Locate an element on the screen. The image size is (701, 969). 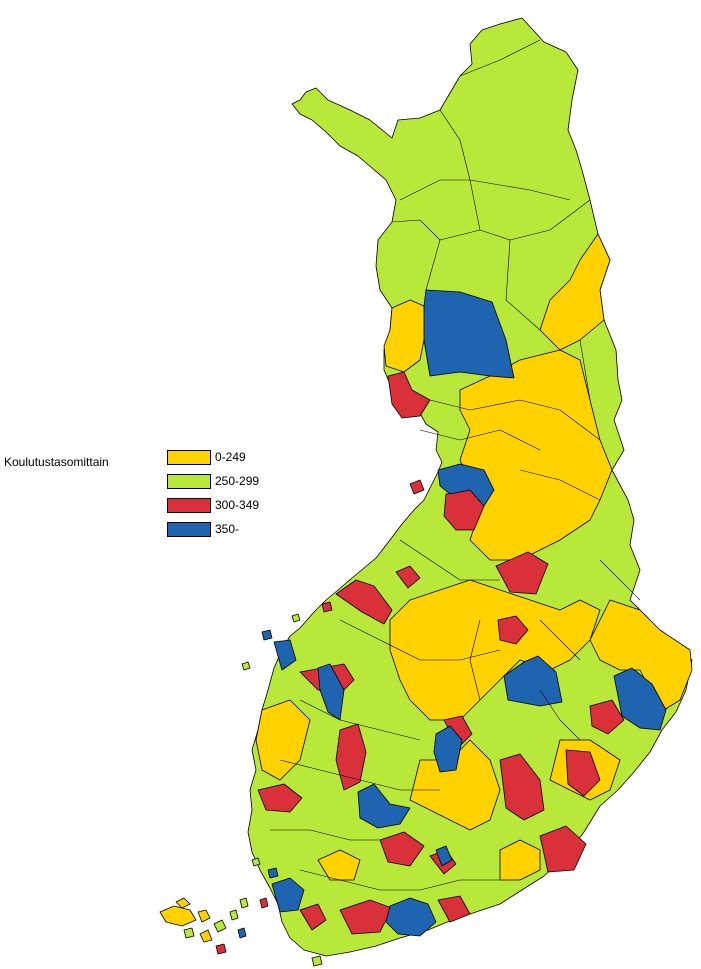
region-red-southeast1 is located at coordinates (583, 773).